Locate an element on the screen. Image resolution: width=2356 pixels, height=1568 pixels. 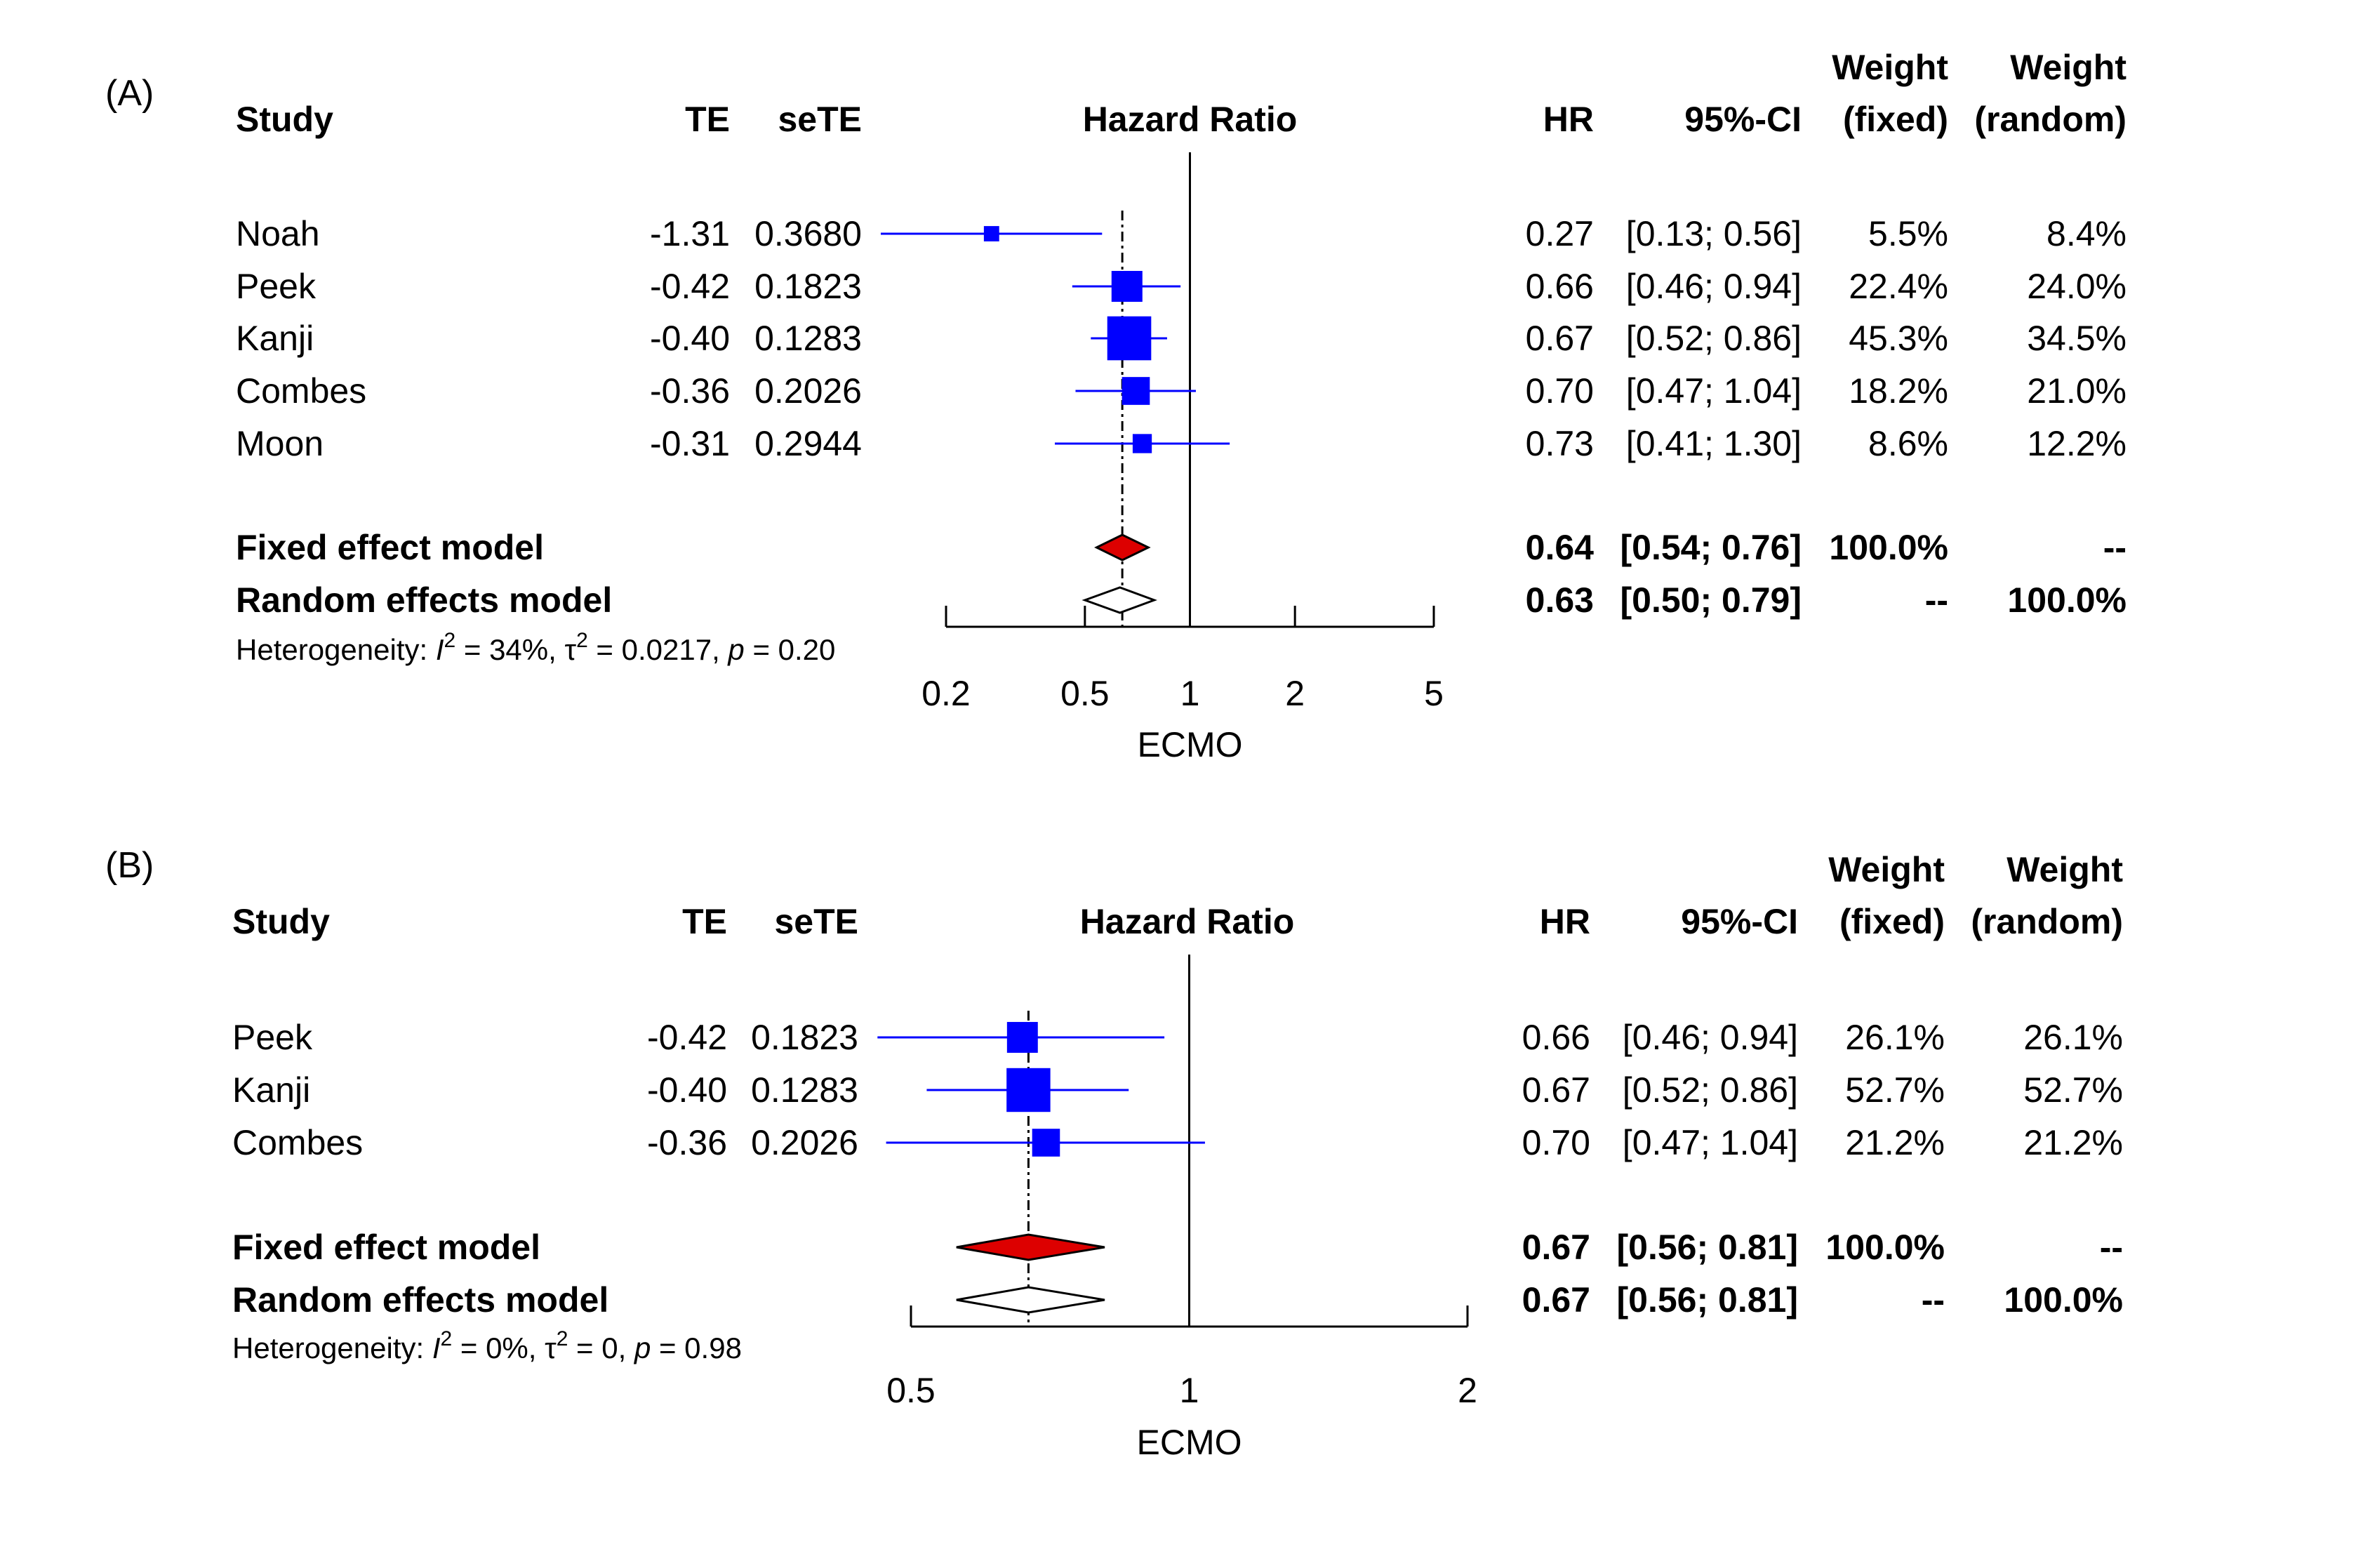
study-weight-fixed: 45.3% is located at coordinates (1898, 338).